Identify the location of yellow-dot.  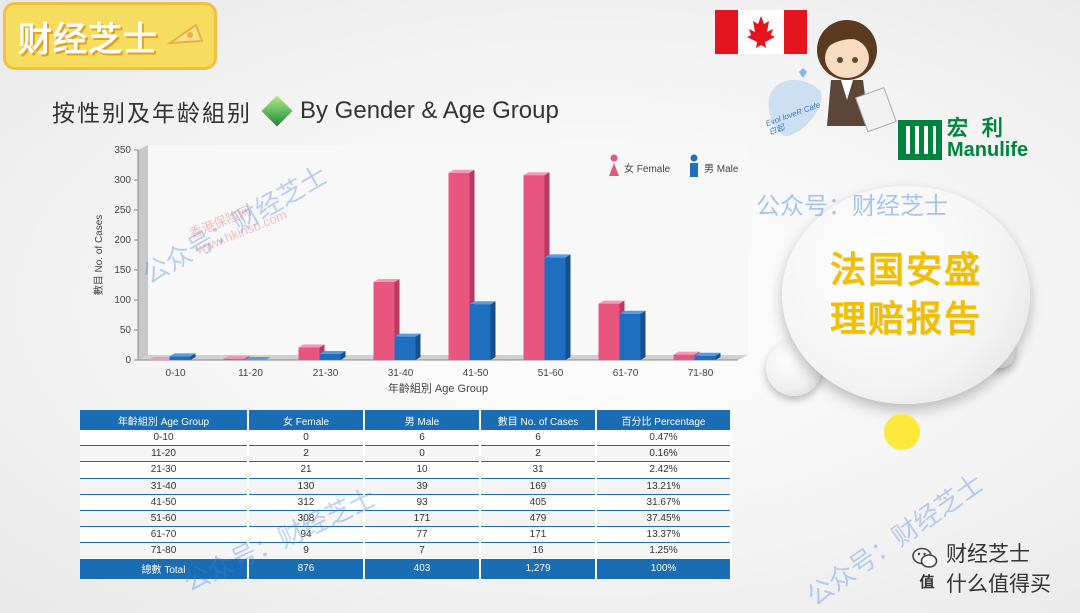
(902, 432).